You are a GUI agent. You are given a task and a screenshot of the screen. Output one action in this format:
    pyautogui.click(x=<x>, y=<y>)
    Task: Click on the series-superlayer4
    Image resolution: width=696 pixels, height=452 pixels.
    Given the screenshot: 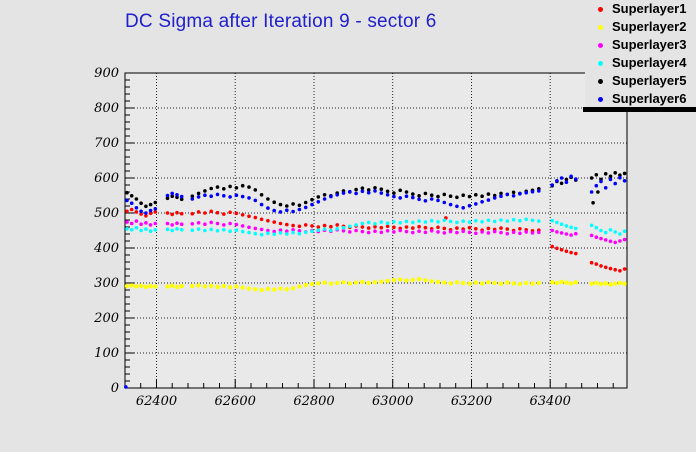 What is the action you would take?
    pyautogui.click(x=376, y=227)
    